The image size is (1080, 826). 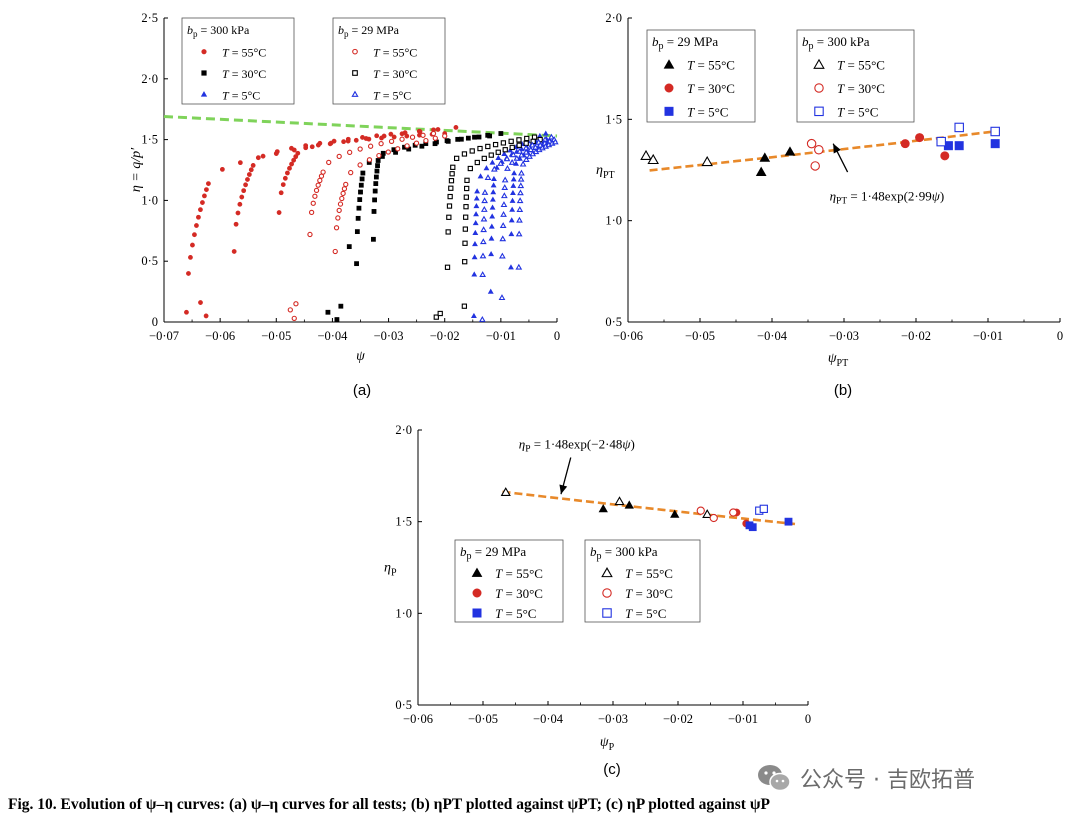 What do you see at coordinates (808, 719) in the screenshot?
I see `x-tick-label: 0` at bounding box center [808, 719].